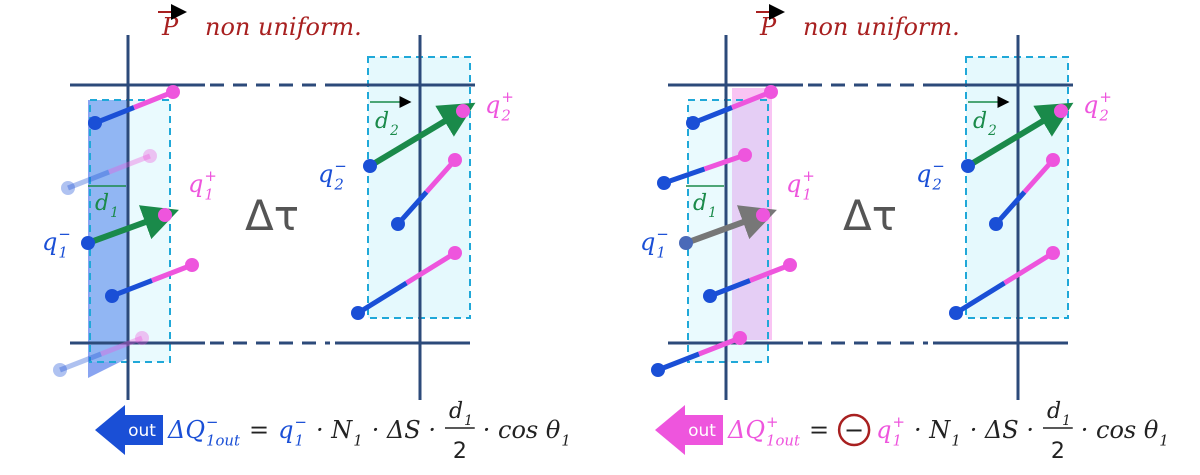 This screenshot has height=475, width=1200. What do you see at coordinates (285, 430) in the screenshot?
I see `equation-term: q` at bounding box center [285, 430].